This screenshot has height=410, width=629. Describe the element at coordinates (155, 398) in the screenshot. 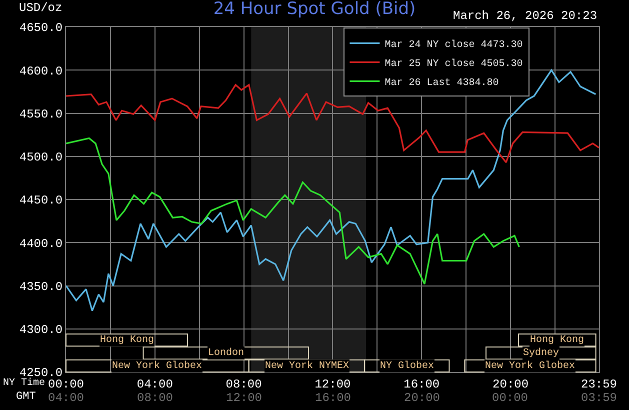

I see `x2-tick-label: 08:00` at that location.